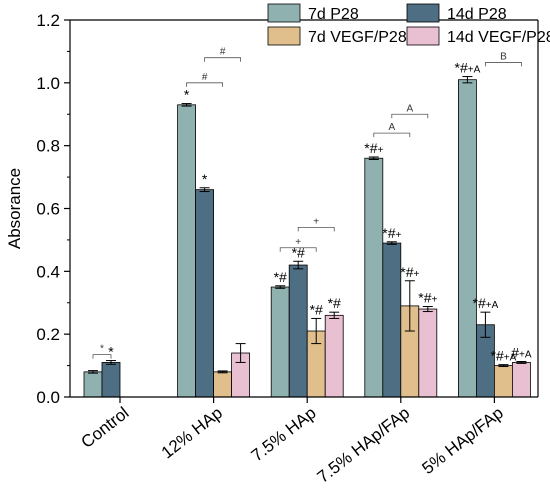  Describe the element at coordinates (48, 334) in the screenshot. I see `y-tick-label: 0.2` at that location.